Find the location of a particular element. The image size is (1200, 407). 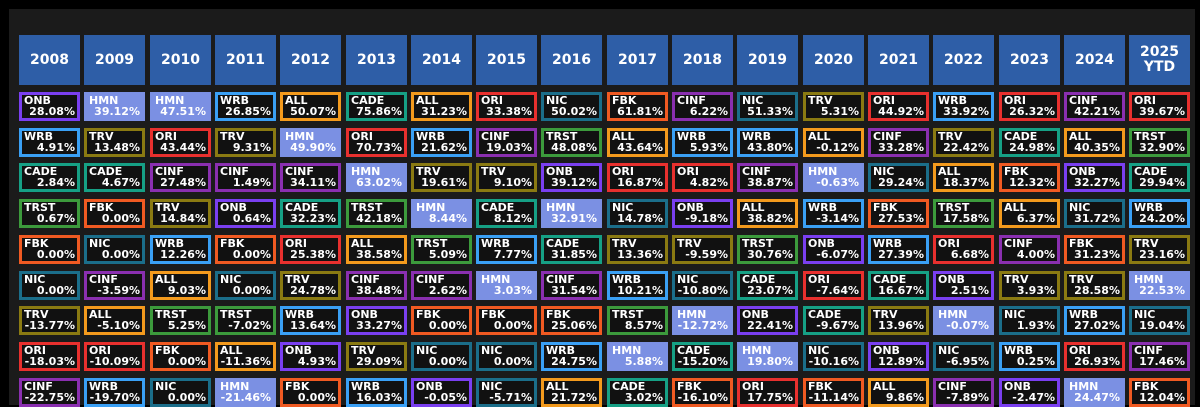

return-cell: WRB 24.75% is located at coordinates (571, 356).